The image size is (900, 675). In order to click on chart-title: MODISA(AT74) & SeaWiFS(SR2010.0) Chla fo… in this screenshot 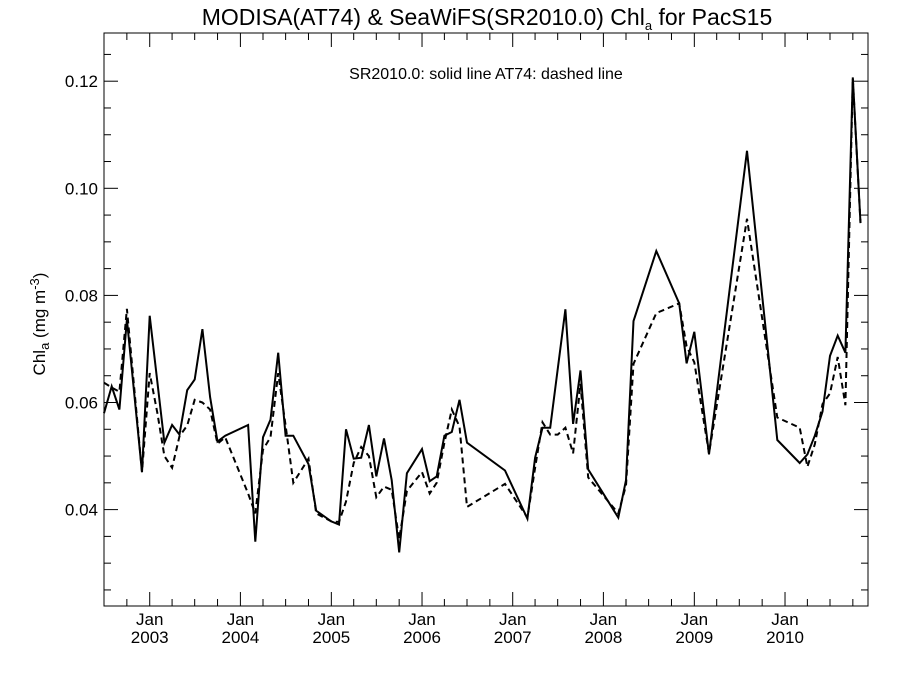, I will do `click(487, 18)`.